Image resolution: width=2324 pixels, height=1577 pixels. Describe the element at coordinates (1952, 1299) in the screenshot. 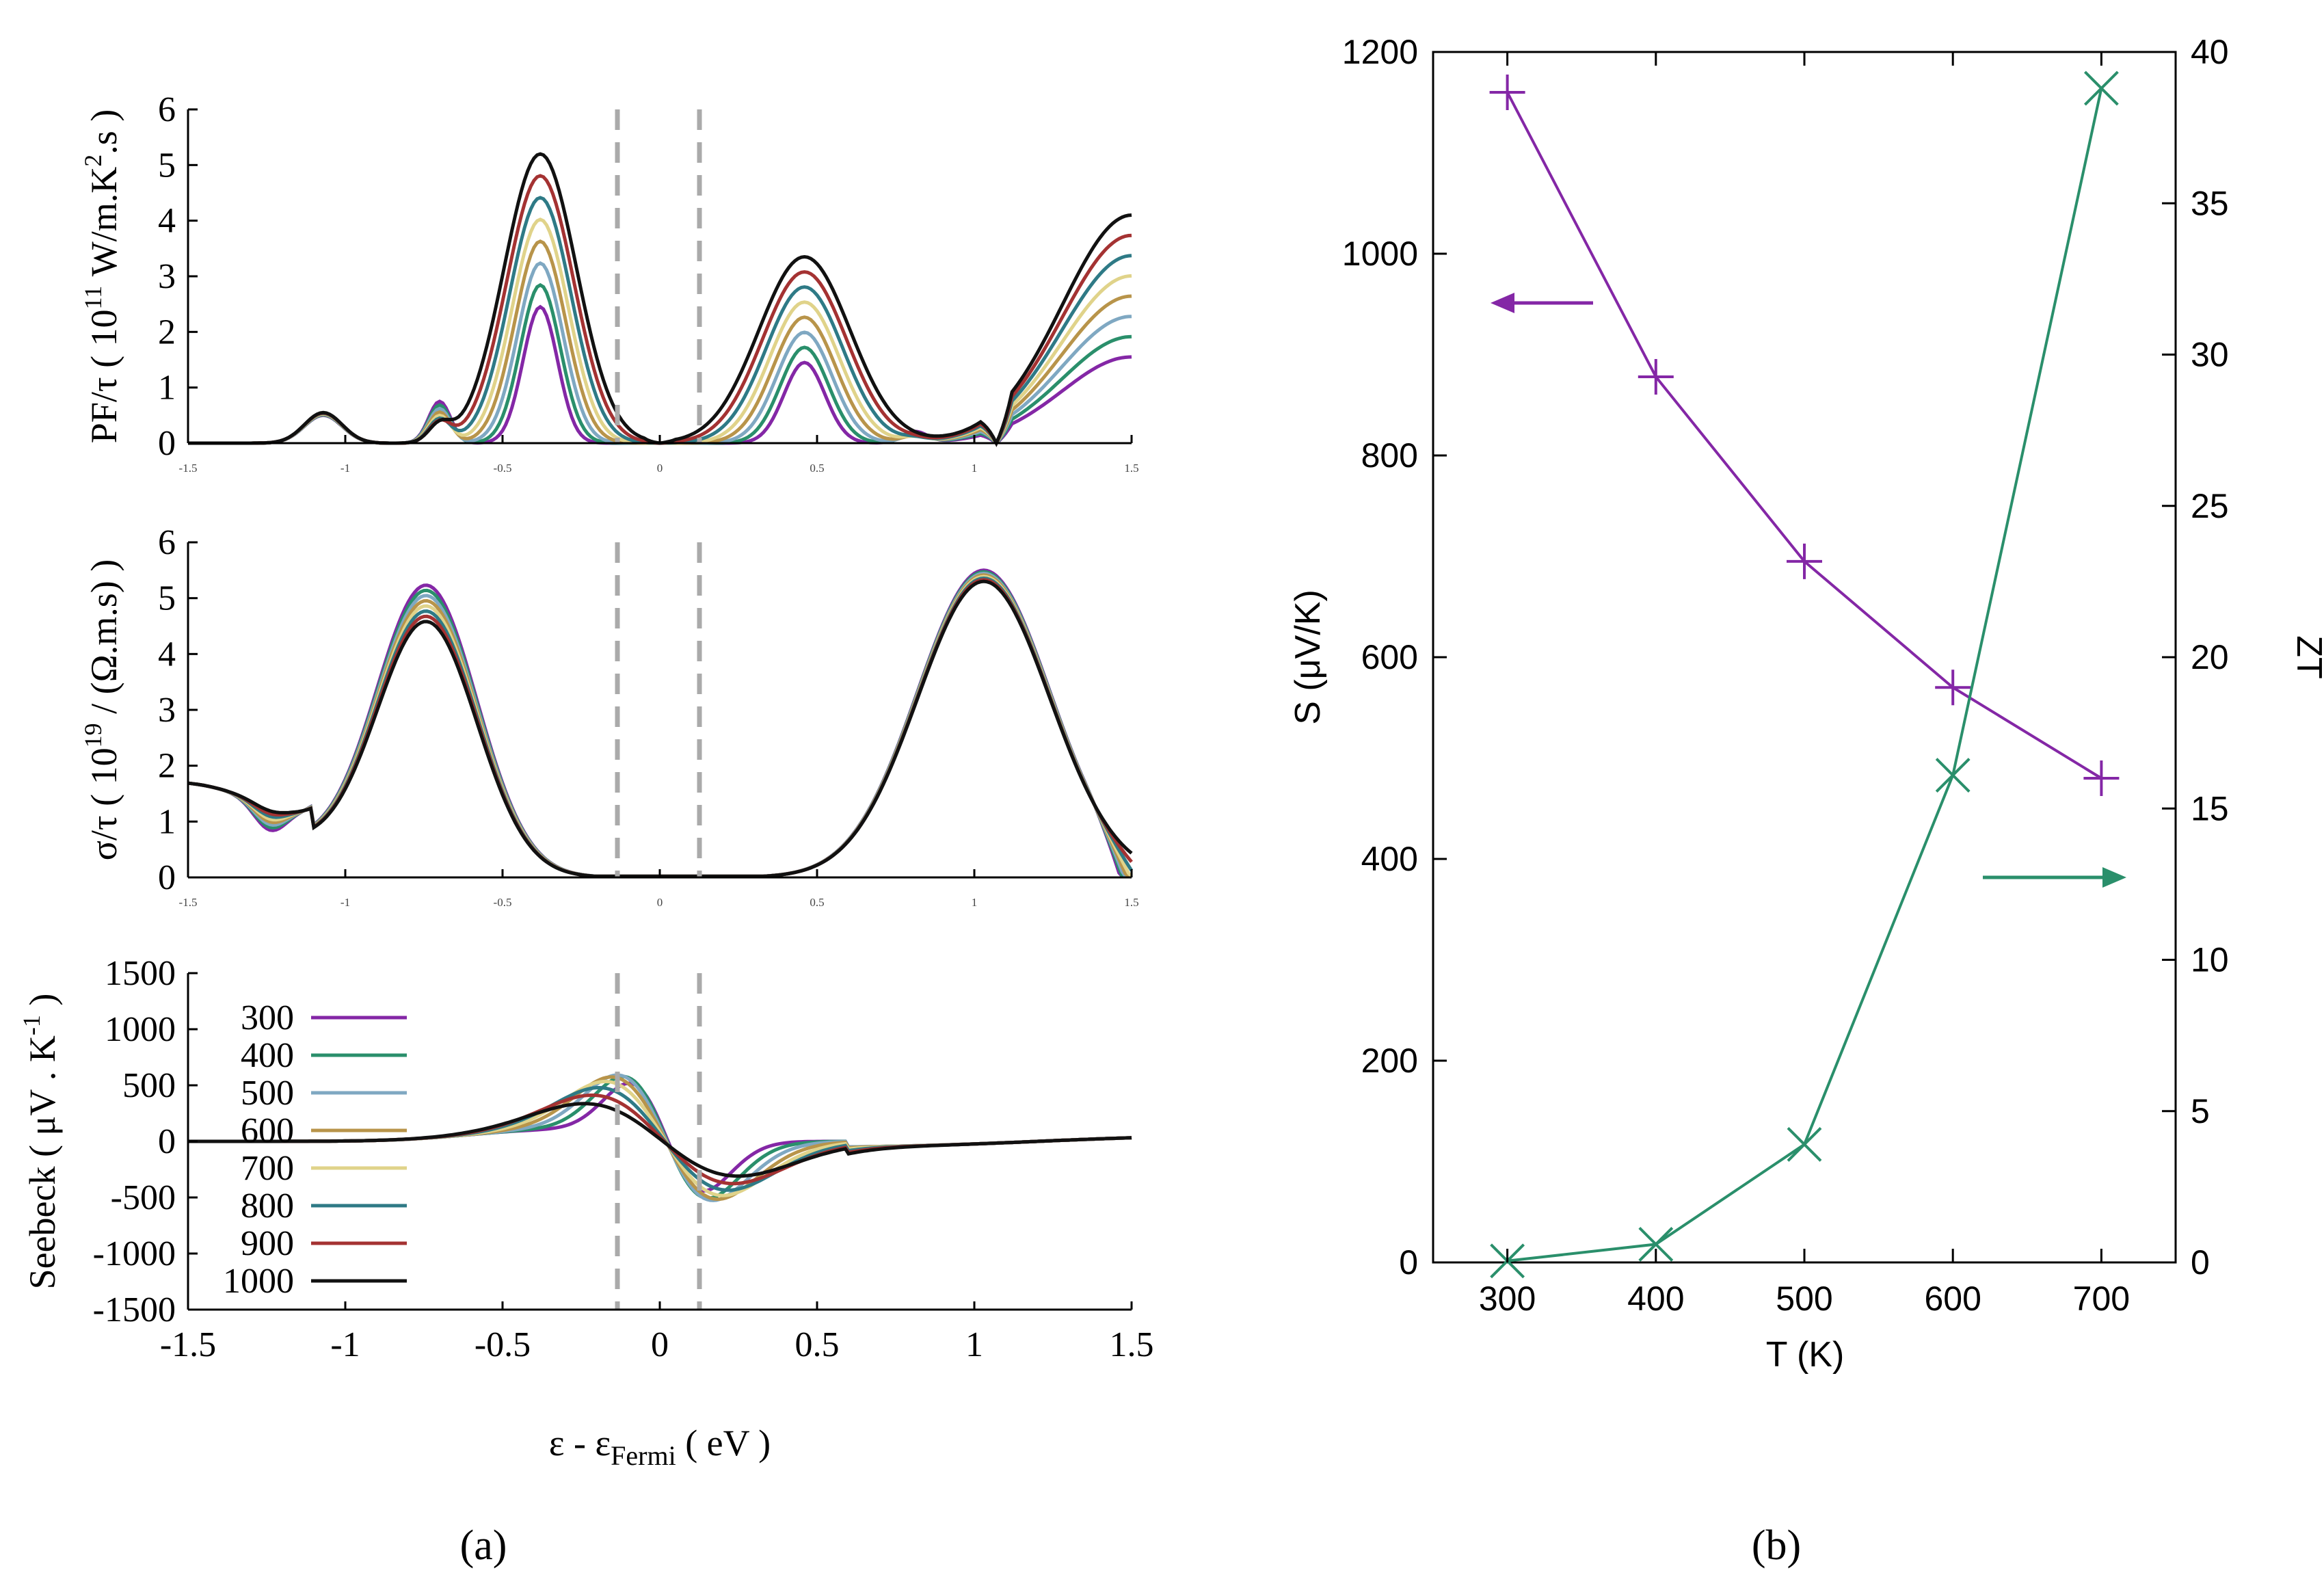

I see `b-x-tick-label: 600` at that location.